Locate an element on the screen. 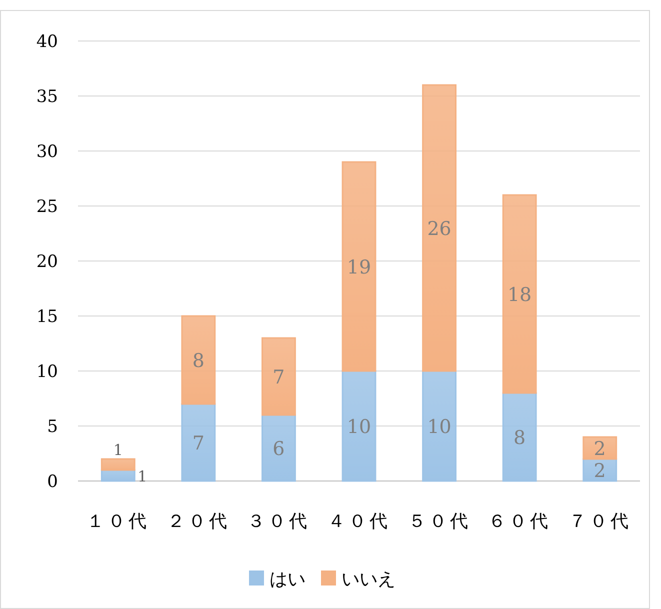  data-label: 26 is located at coordinates (439, 229).